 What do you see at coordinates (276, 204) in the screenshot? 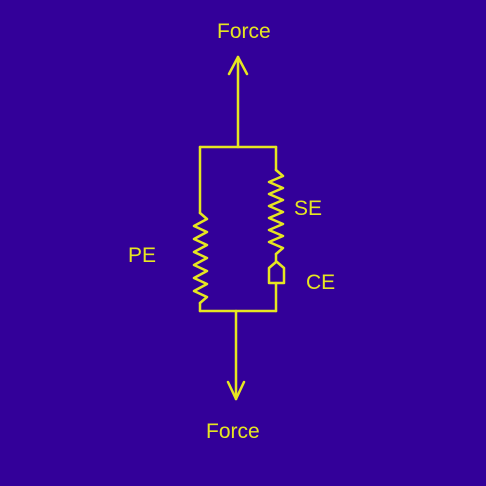
I see `series-element-spring` at bounding box center [276, 204].